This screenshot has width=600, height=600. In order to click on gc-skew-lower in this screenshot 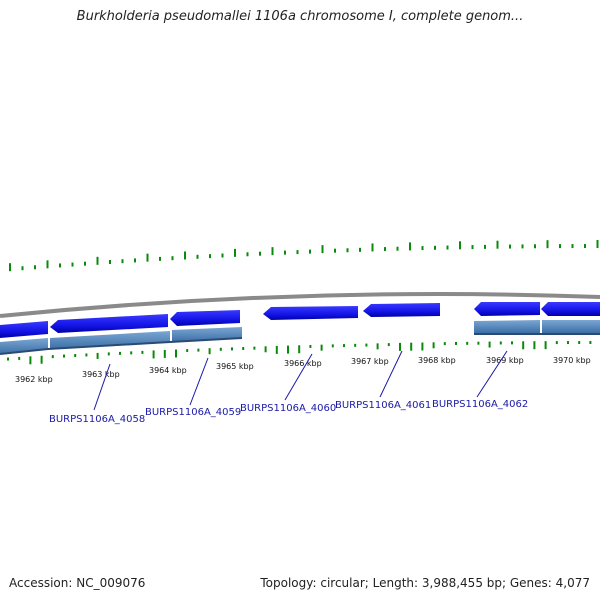, I will do `click(299, 353)`.